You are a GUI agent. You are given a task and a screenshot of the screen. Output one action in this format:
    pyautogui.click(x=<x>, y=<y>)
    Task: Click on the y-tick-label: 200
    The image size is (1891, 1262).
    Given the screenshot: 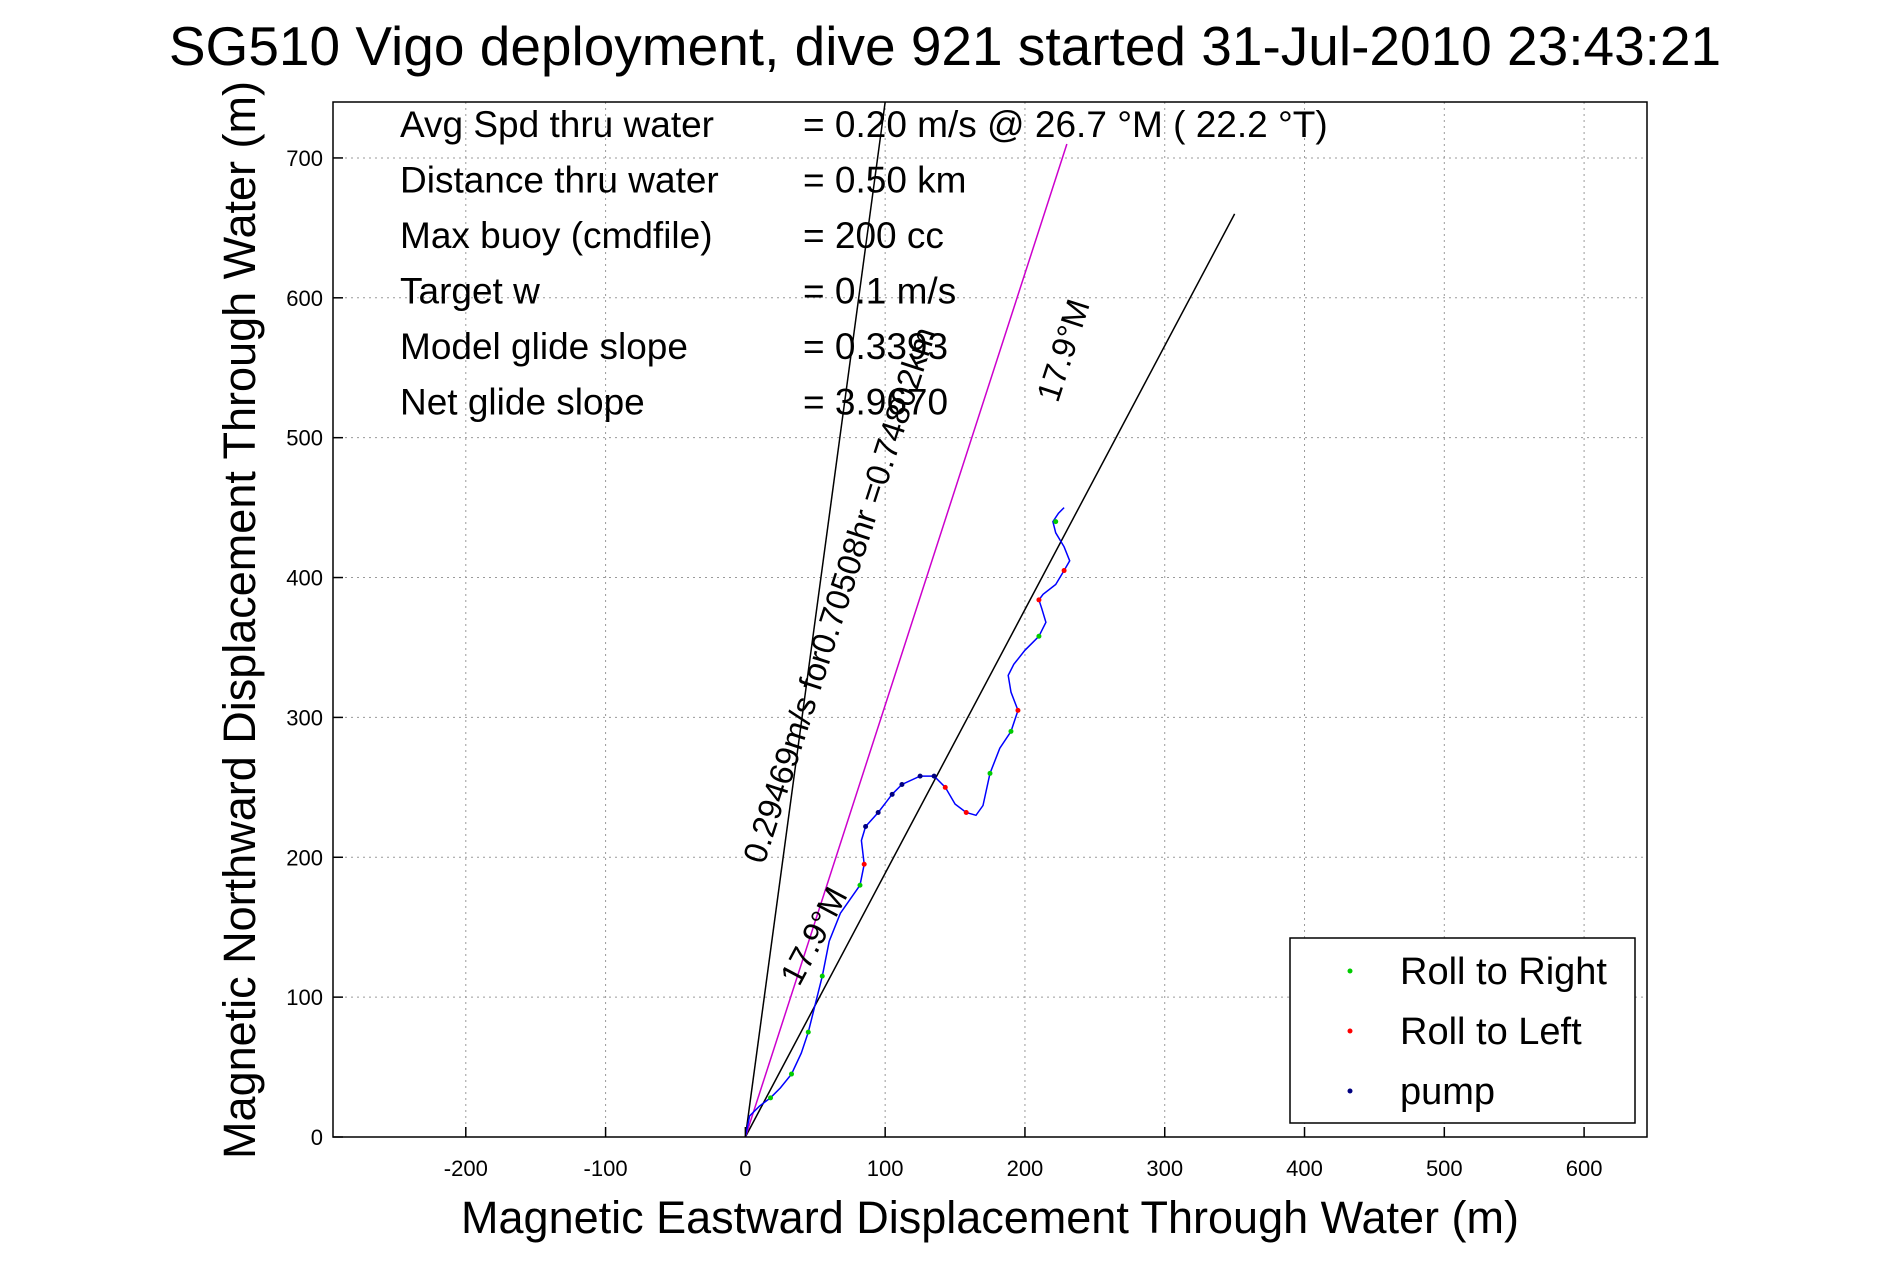 What is the action you would take?
    pyautogui.click(x=304, y=857)
    